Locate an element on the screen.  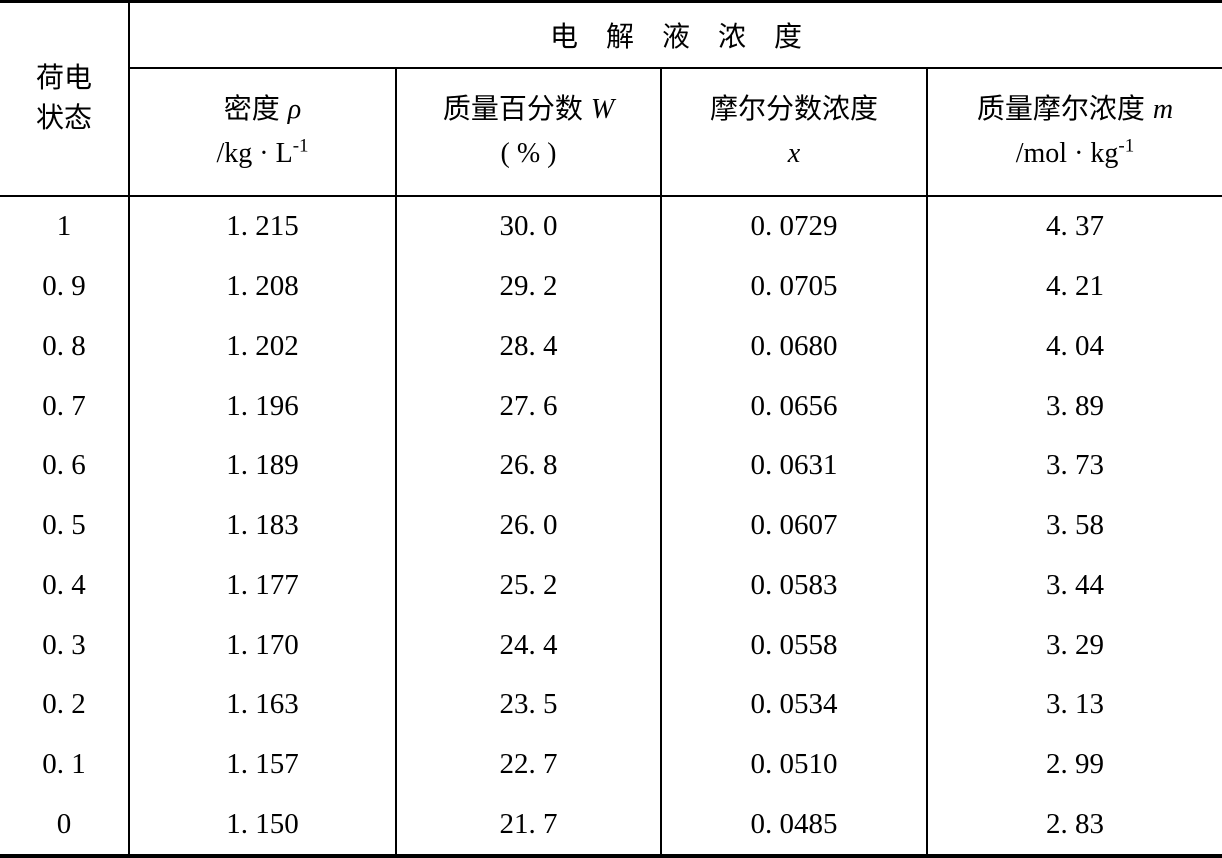
table-row: 0. 2 1. 163 23. 5 0. 0534 3. 13 is located at coordinates (611, 704).